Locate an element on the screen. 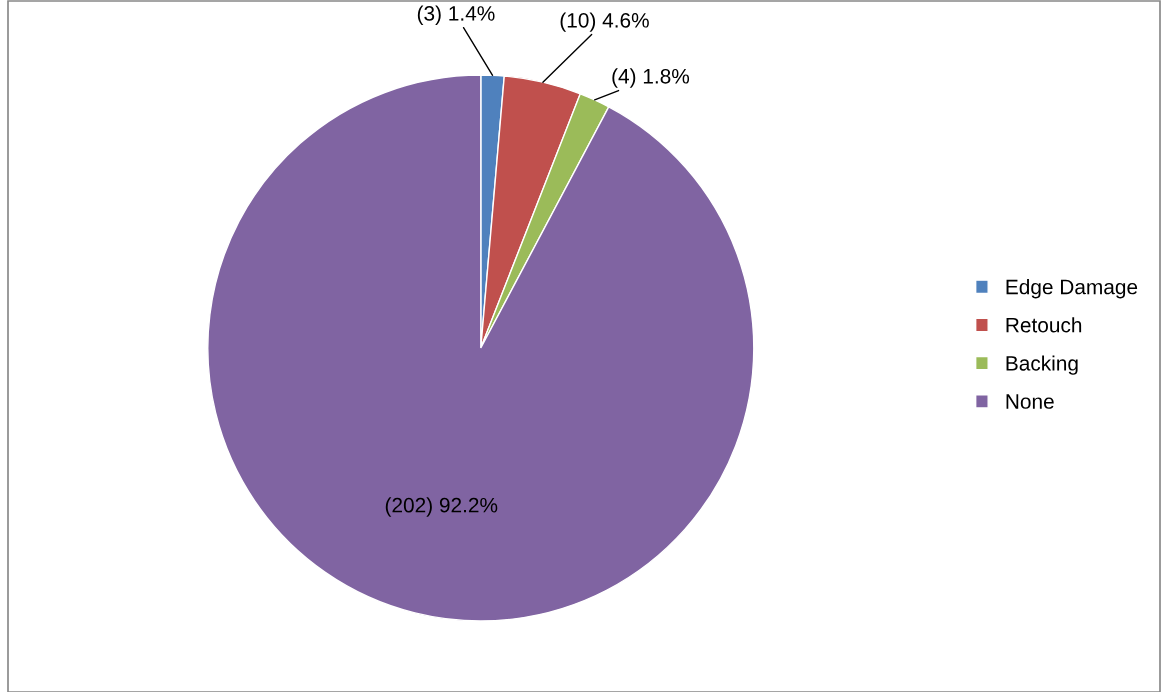 Image resolution: width=1167 pixels, height=692 pixels. legend-label: Backing is located at coordinates (1042, 365).